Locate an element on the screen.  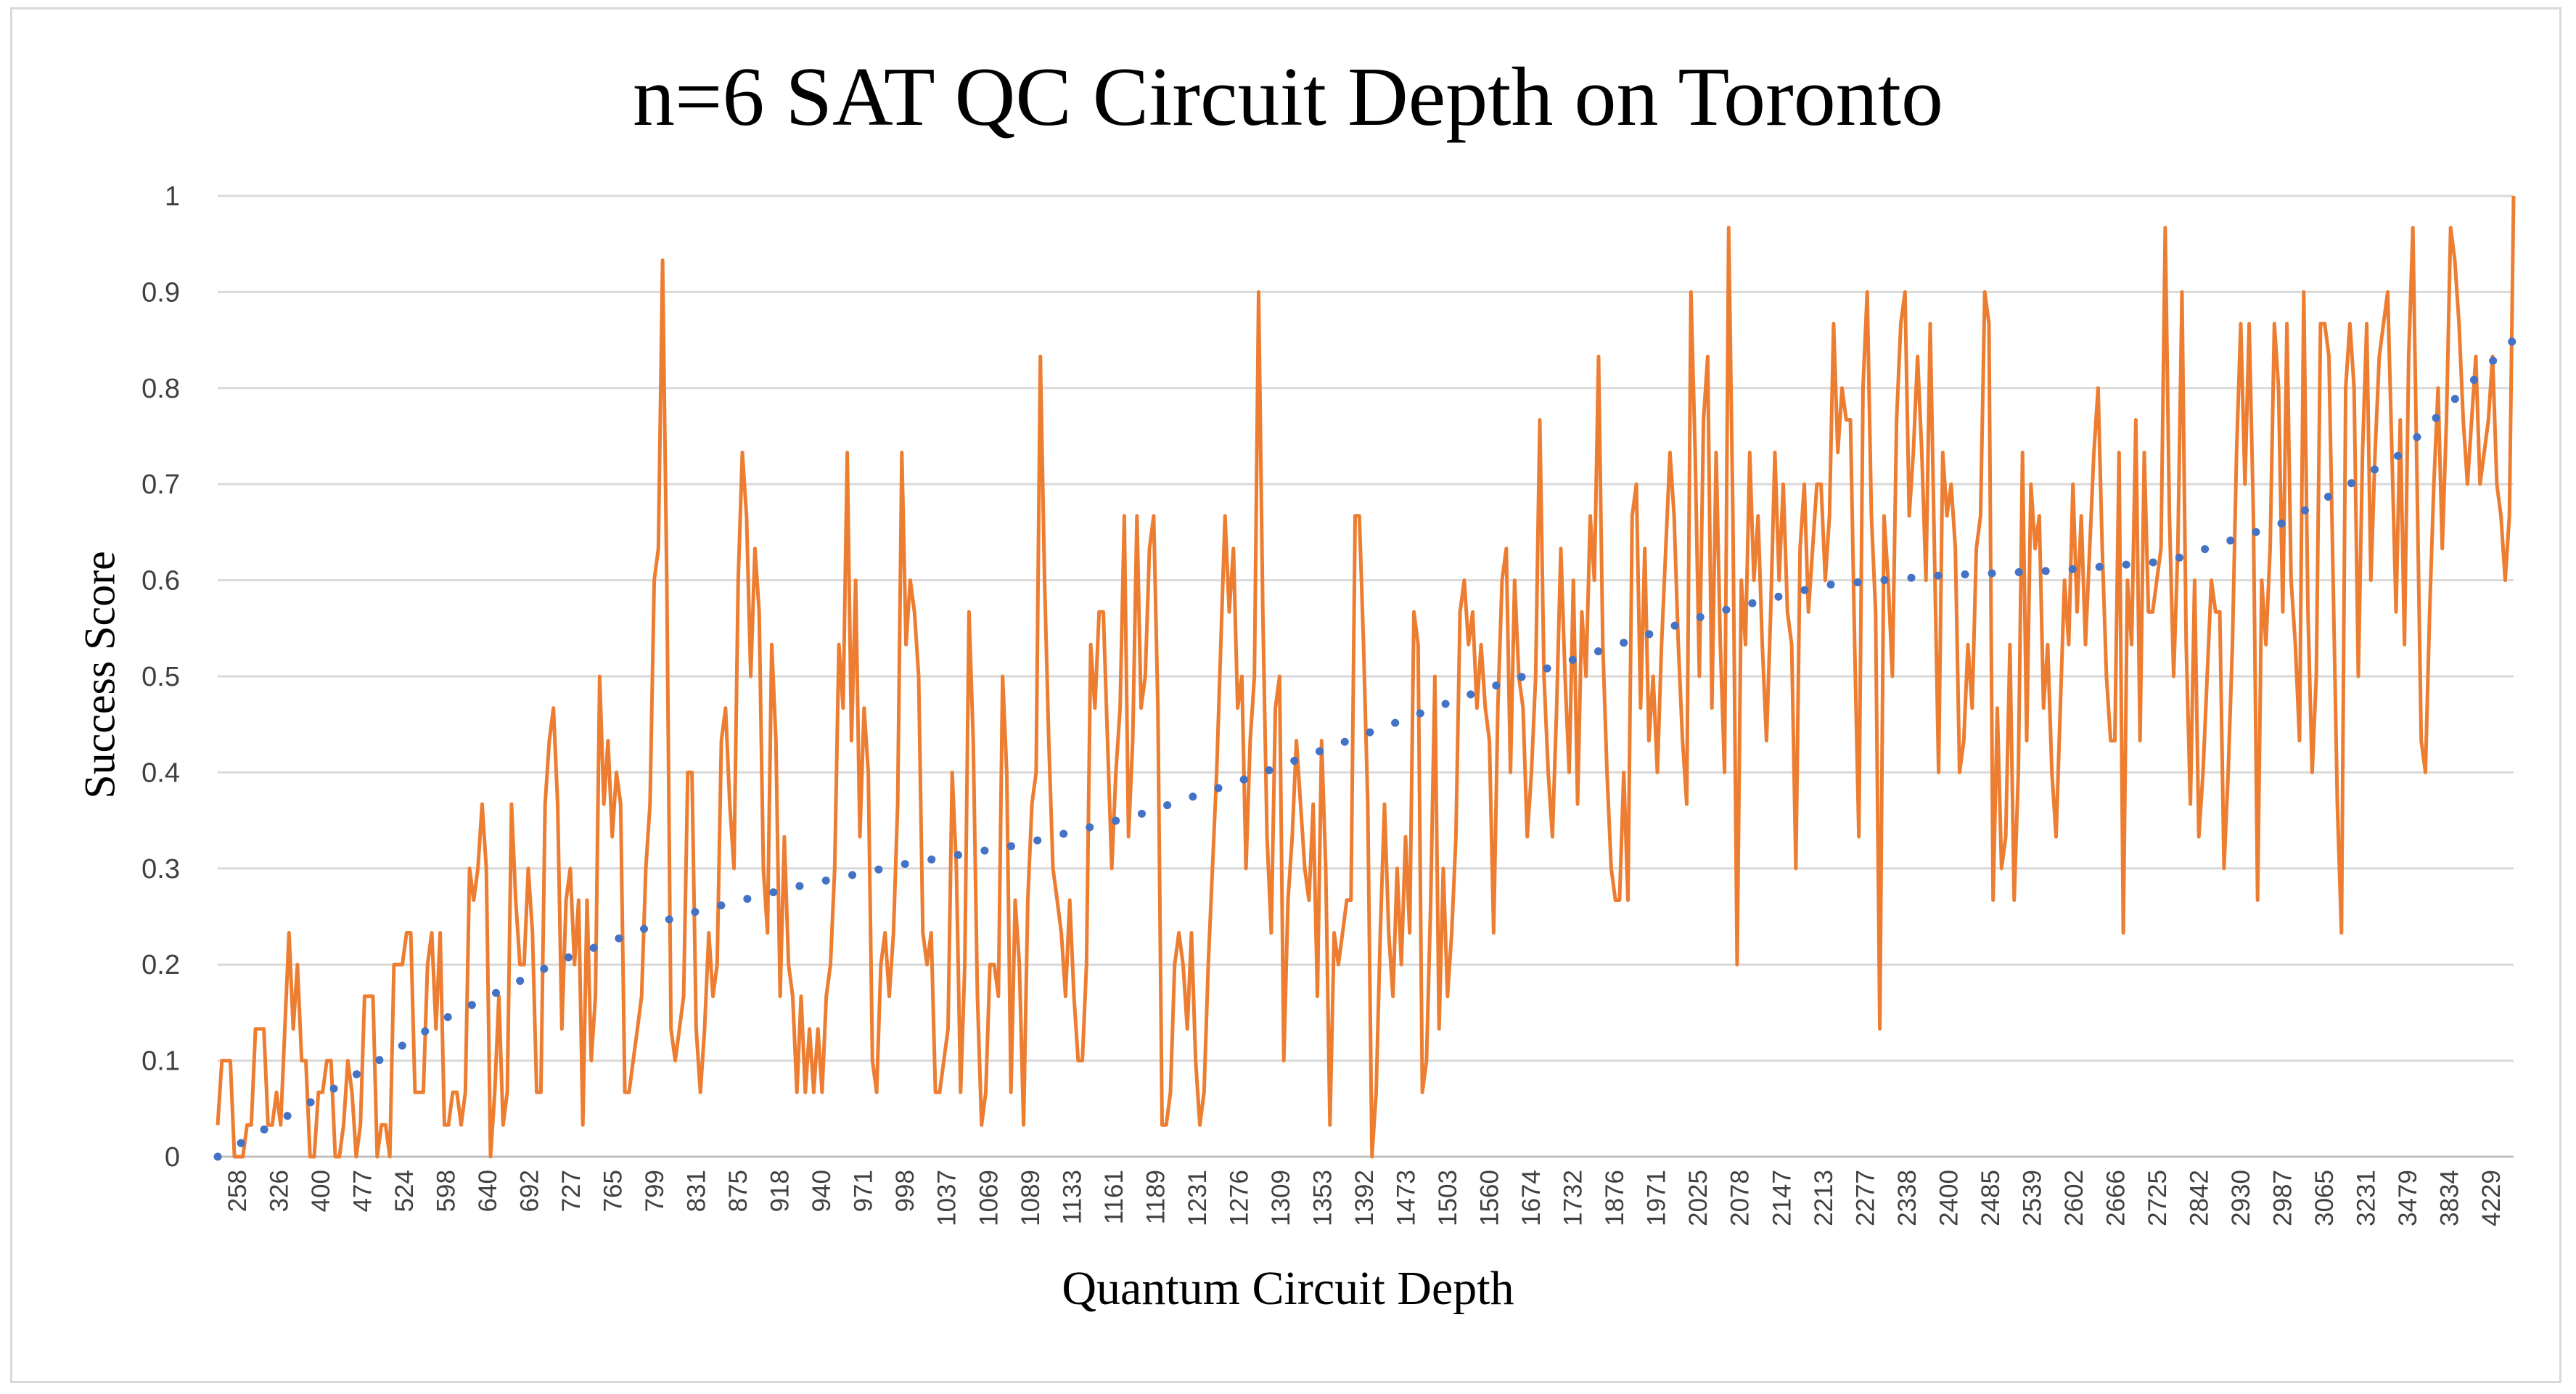
x-tick-label: 1133 is located at coordinates (1072, 1197).